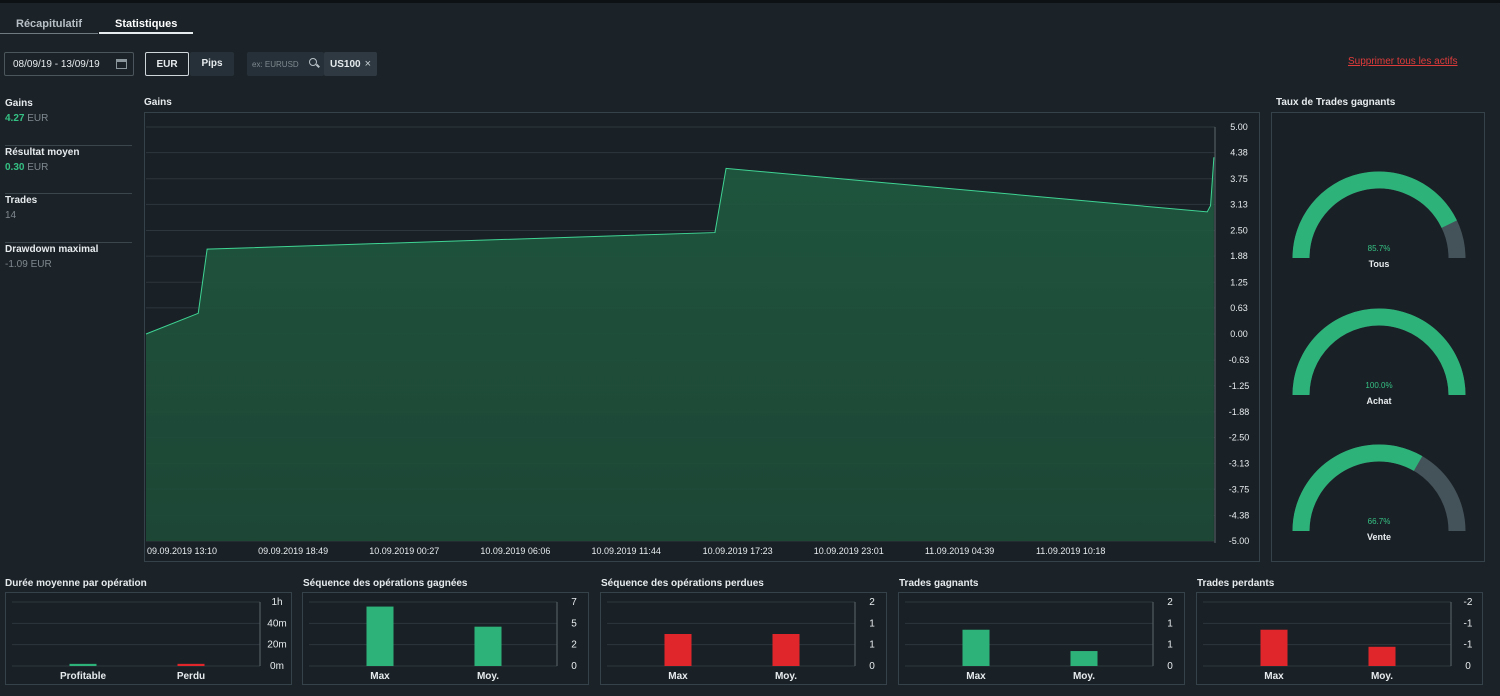 This screenshot has height=696, width=1500. What do you see at coordinates (1239, 179) in the screenshot?
I see `y-tick-label: 3.75` at bounding box center [1239, 179].